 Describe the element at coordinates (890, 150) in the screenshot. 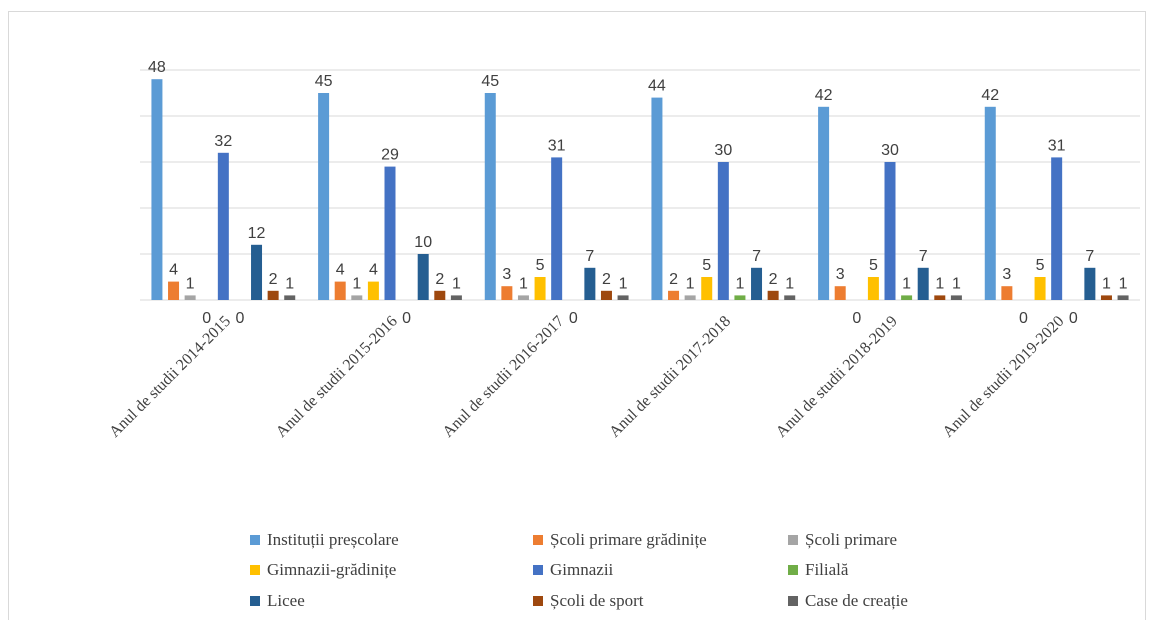

I see `data-label: 30` at that location.